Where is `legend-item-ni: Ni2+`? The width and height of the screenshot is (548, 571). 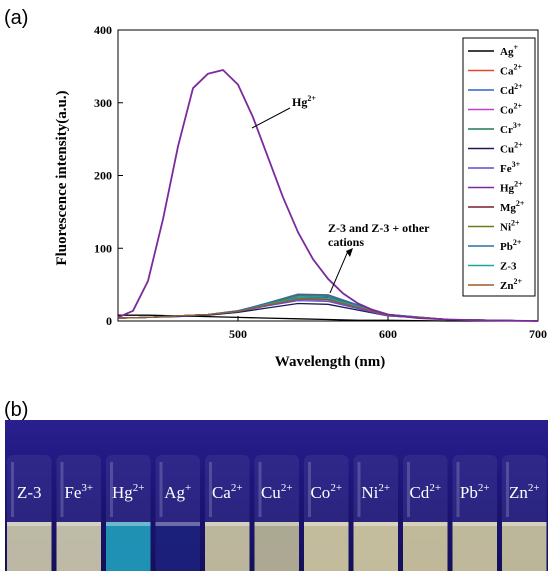 legend-item-ni: Ni2+ is located at coordinates (494, 226).